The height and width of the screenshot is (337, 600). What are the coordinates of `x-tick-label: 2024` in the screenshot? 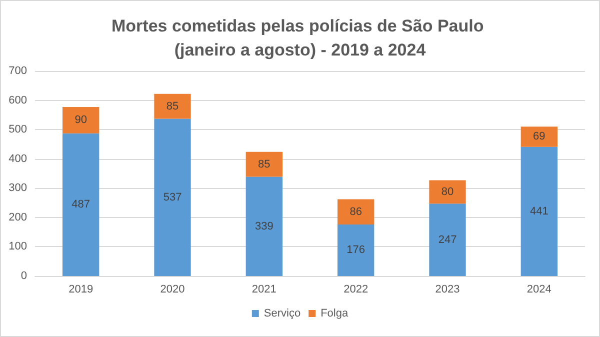 It's located at (539, 290).